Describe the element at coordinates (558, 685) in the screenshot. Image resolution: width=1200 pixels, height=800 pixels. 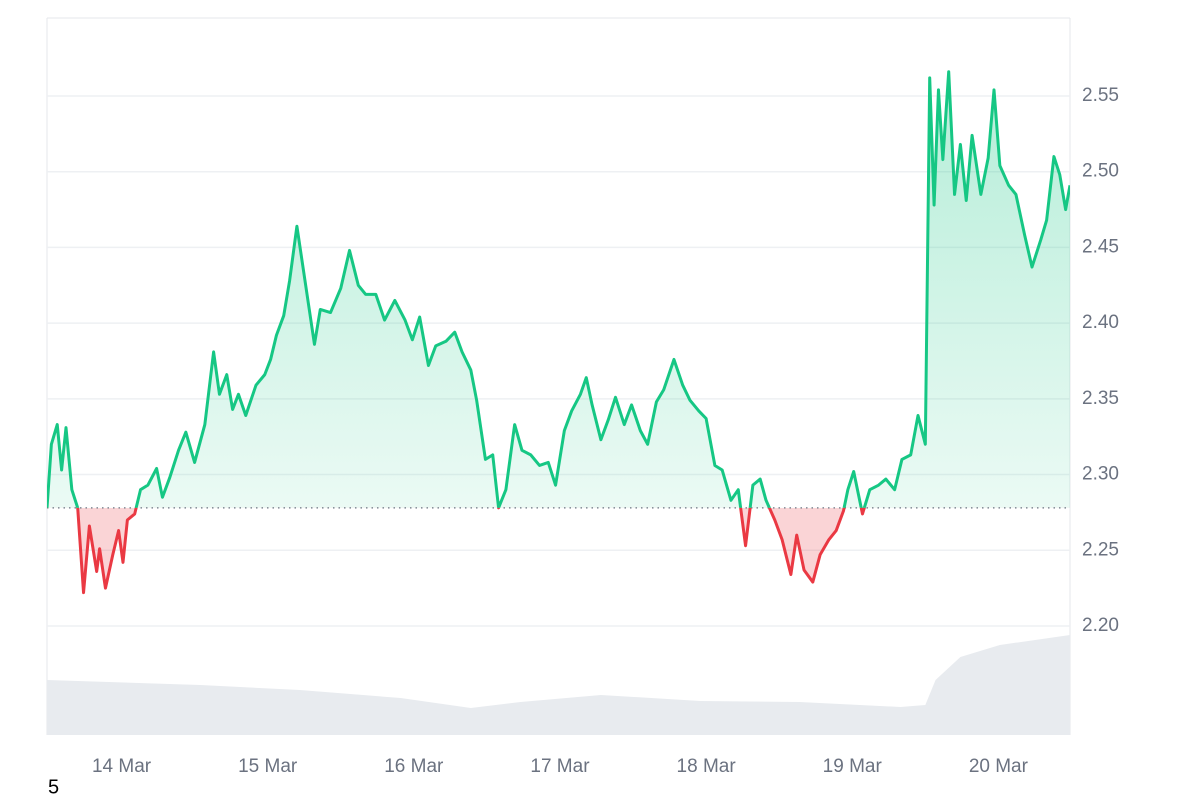
I see `volume-area` at that location.